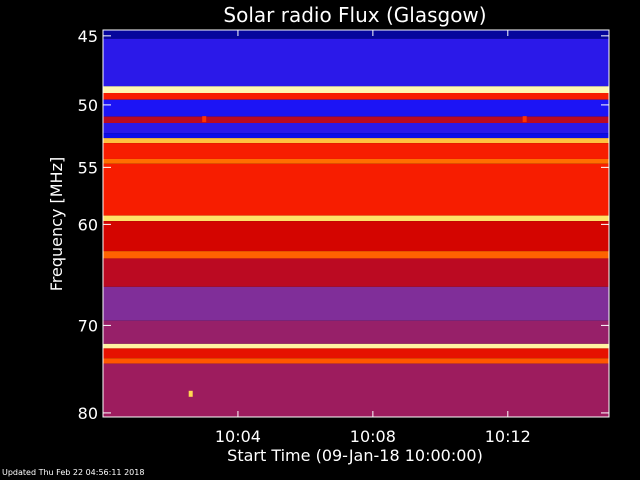 The image size is (640, 480). Describe the element at coordinates (88, 167) in the screenshot. I see `y-tick-label: 55` at that location.